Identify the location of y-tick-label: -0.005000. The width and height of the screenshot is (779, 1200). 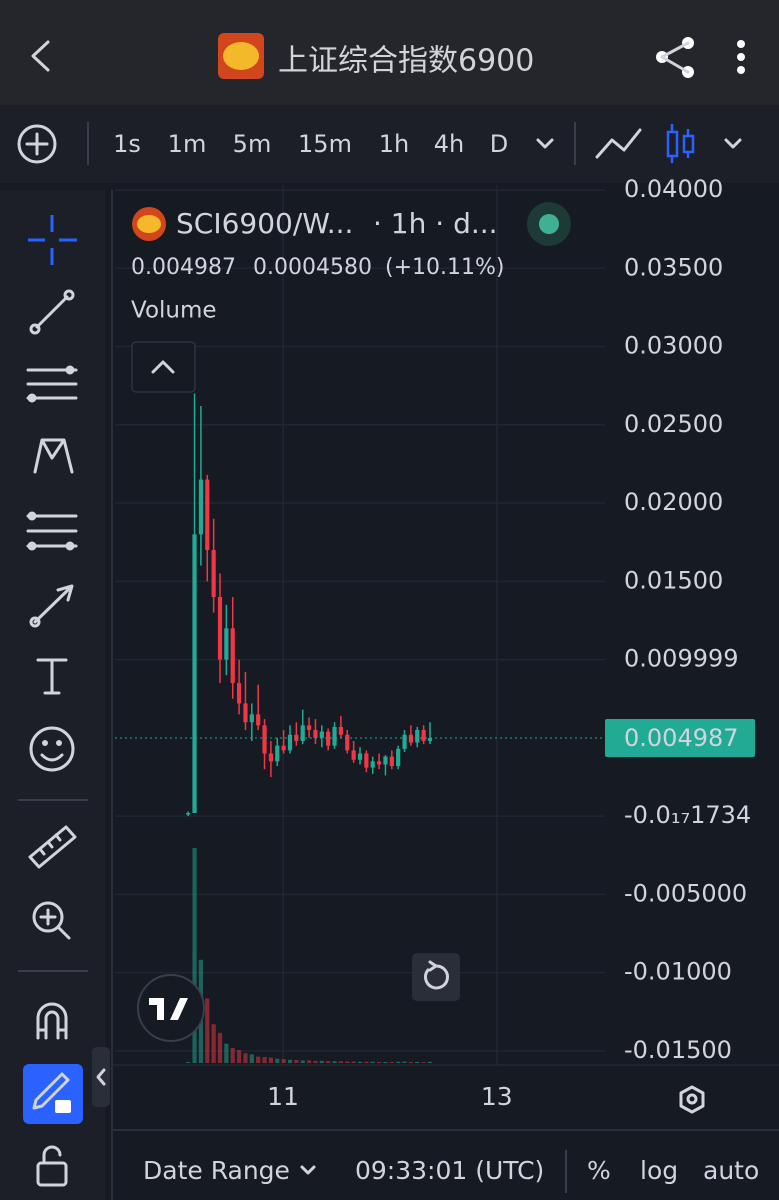
(685, 893).